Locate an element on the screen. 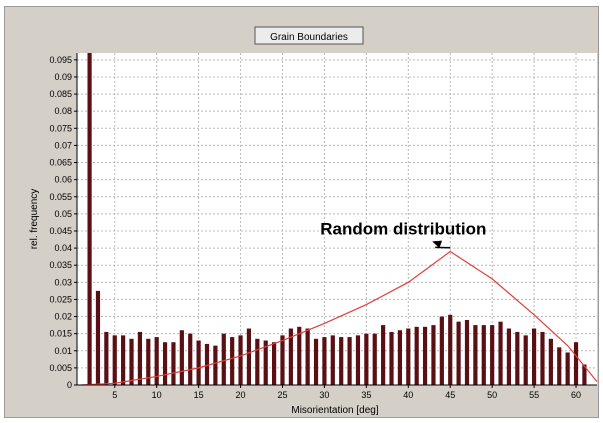 The width and height of the screenshot is (603, 423). y-tick-label: 0.055 is located at coordinates (60, 197).